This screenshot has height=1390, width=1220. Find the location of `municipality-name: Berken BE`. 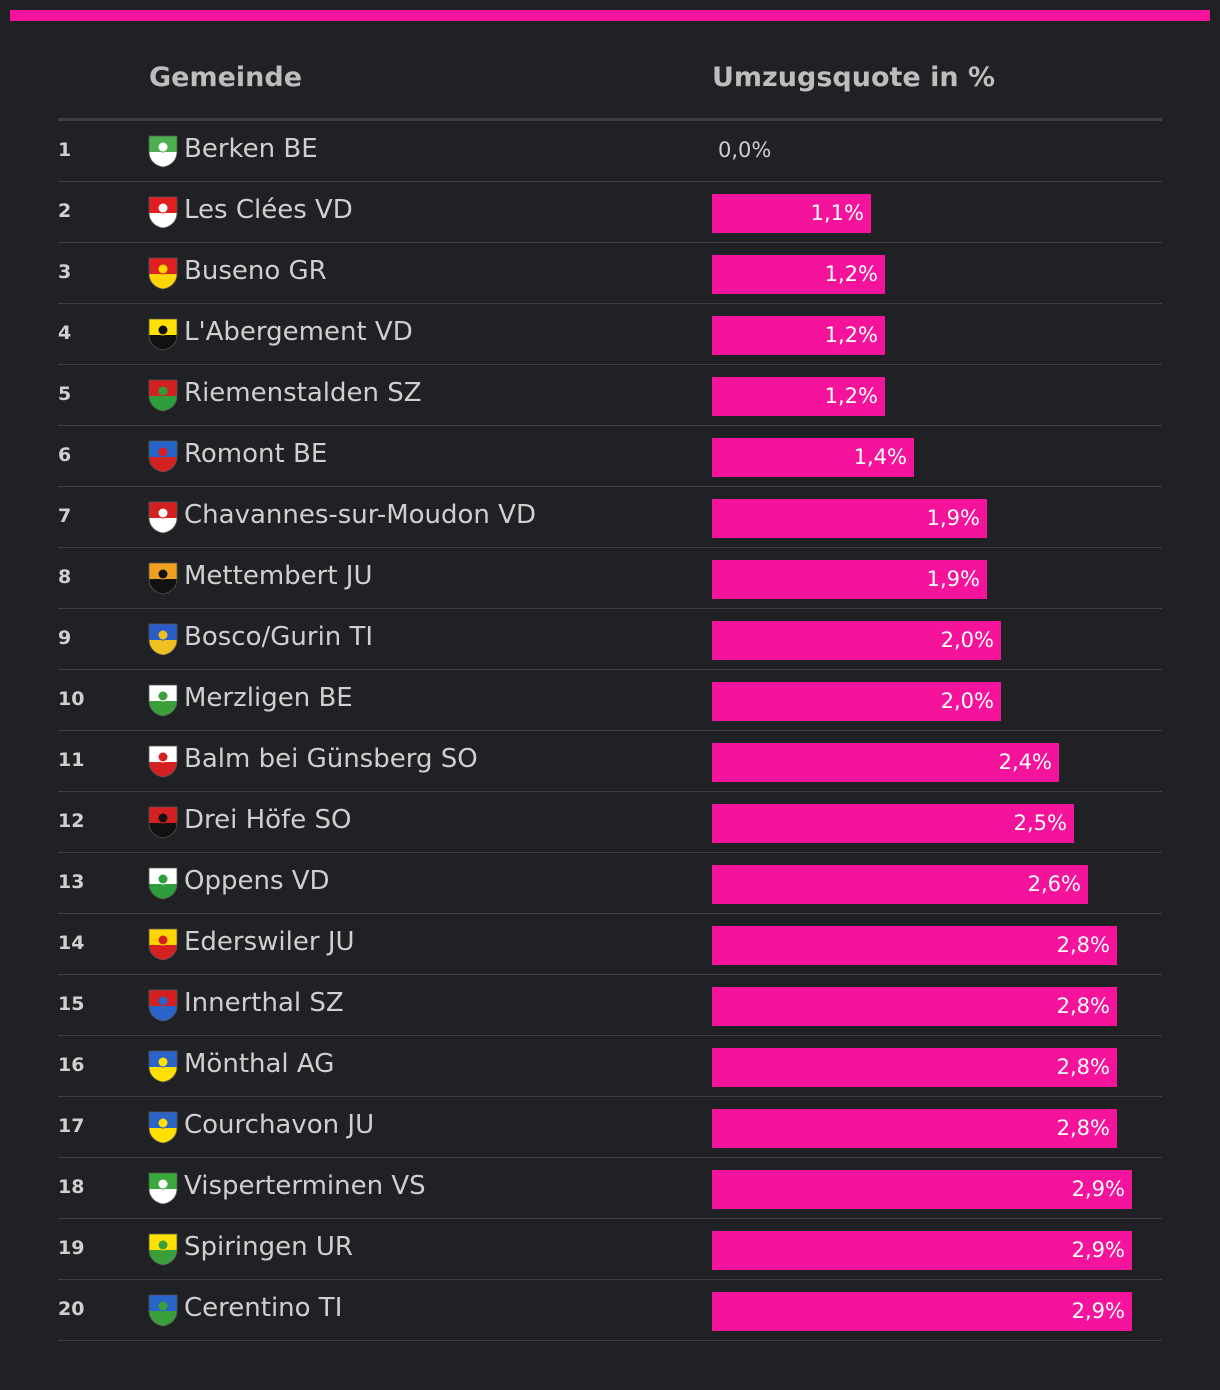

municipality-name: Berken BE is located at coordinates (251, 149).